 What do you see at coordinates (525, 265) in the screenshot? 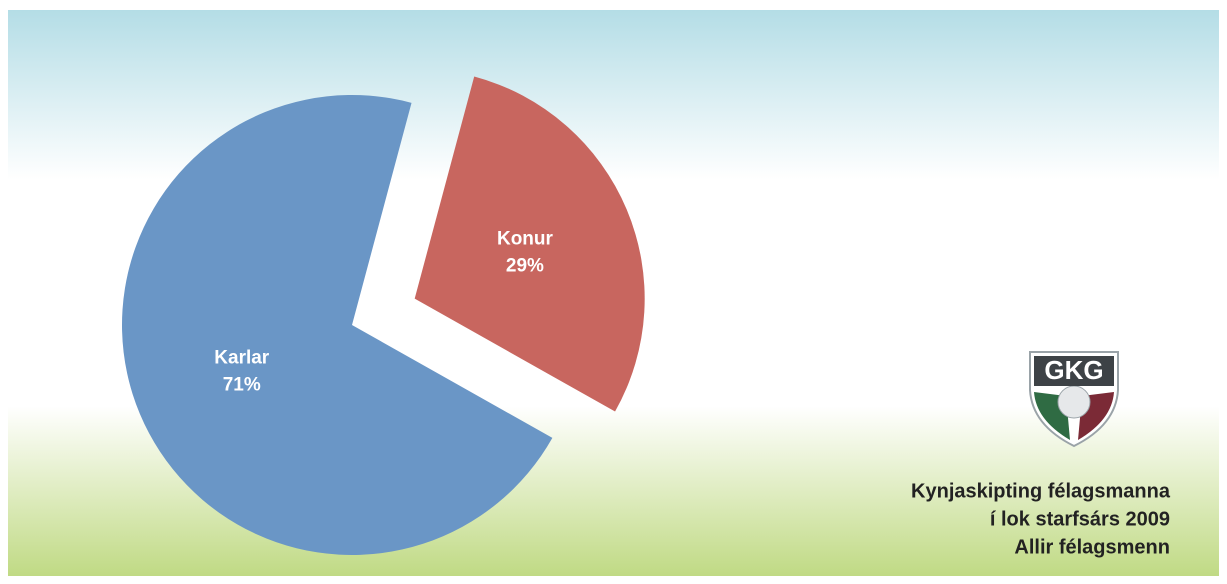
I see `value-label: 29%` at bounding box center [525, 265].